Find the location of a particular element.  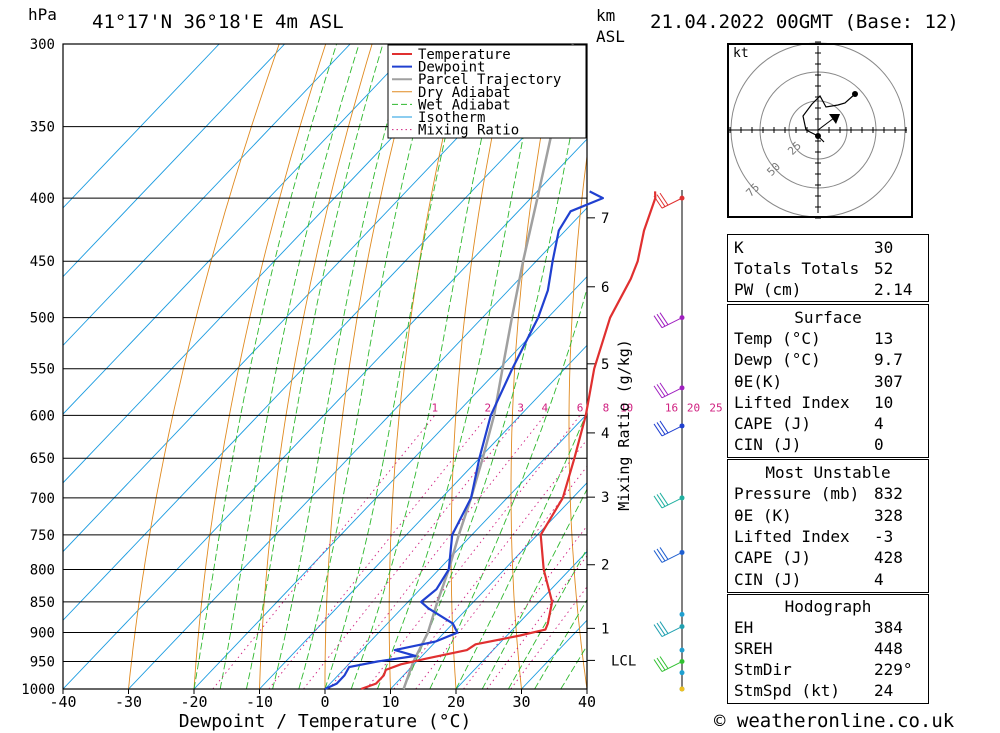

storm-motion-arrow is located at coordinates (834, 119).